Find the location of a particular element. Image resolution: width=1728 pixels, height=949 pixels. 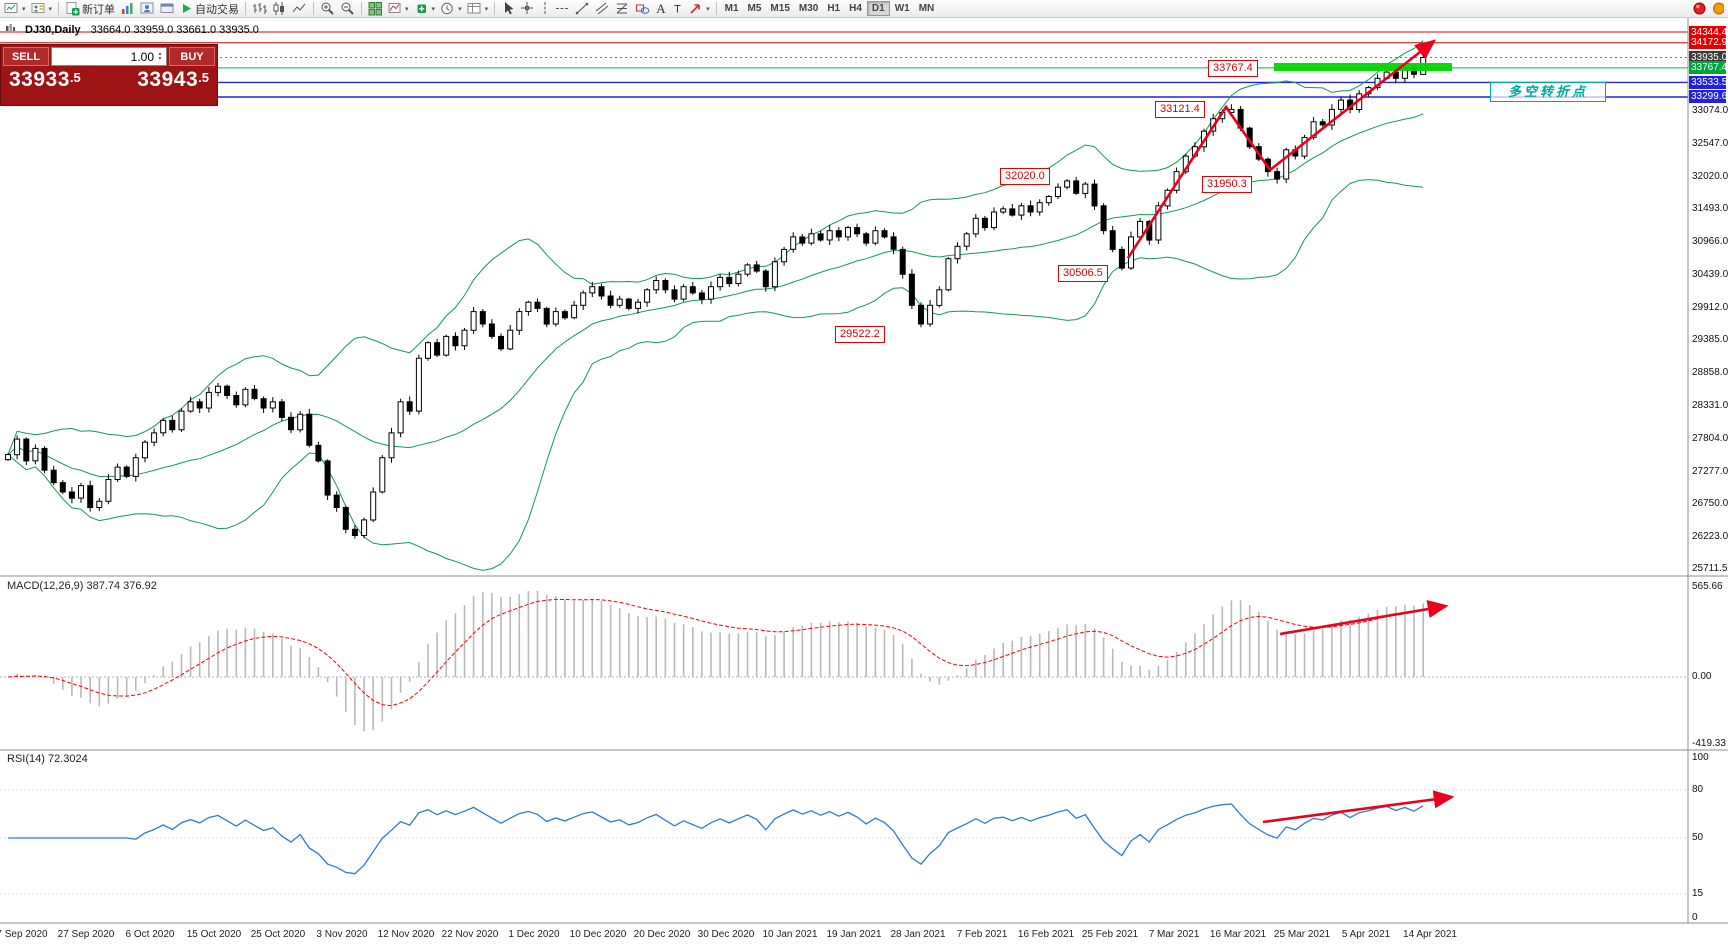

record-icon is located at coordinates (1699, 8).